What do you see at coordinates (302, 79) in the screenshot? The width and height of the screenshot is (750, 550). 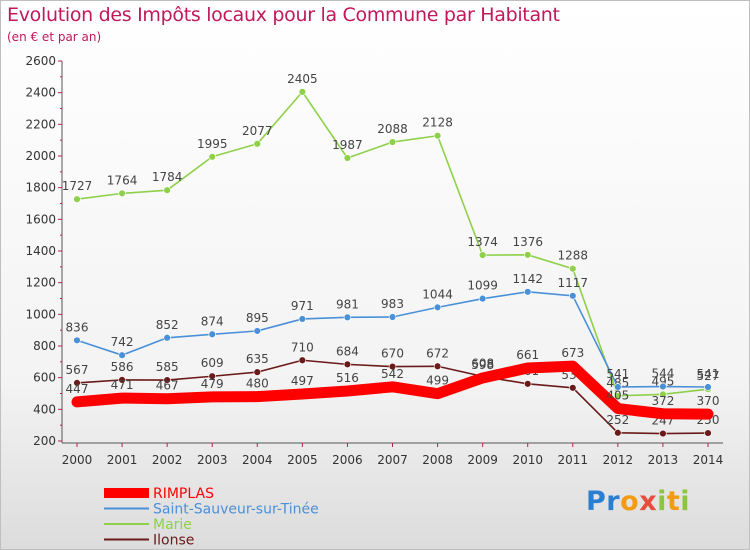 I see `data-label: 2405` at bounding box center [302, 79].